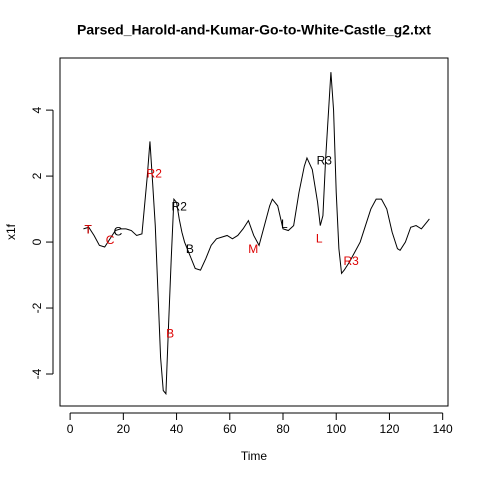  What do you see at coordinates (70, 429) in the screenshot?
I see `x-tick-label: 0` at bounding box center [70, 429].